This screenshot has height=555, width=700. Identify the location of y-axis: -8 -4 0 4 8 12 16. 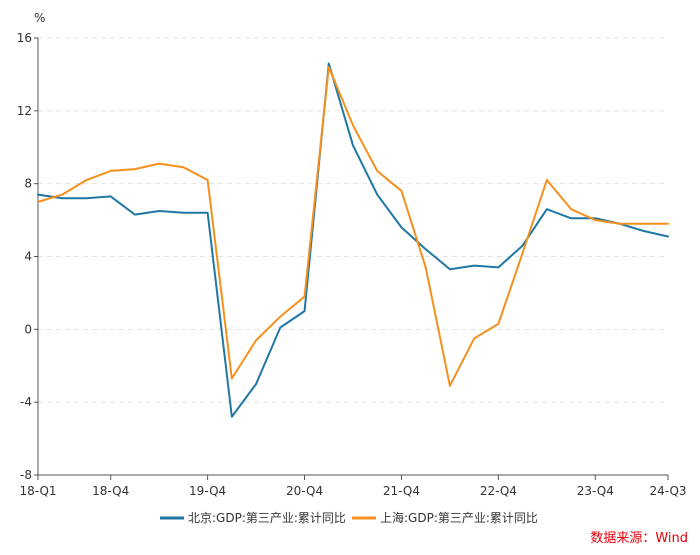
(28, 256).